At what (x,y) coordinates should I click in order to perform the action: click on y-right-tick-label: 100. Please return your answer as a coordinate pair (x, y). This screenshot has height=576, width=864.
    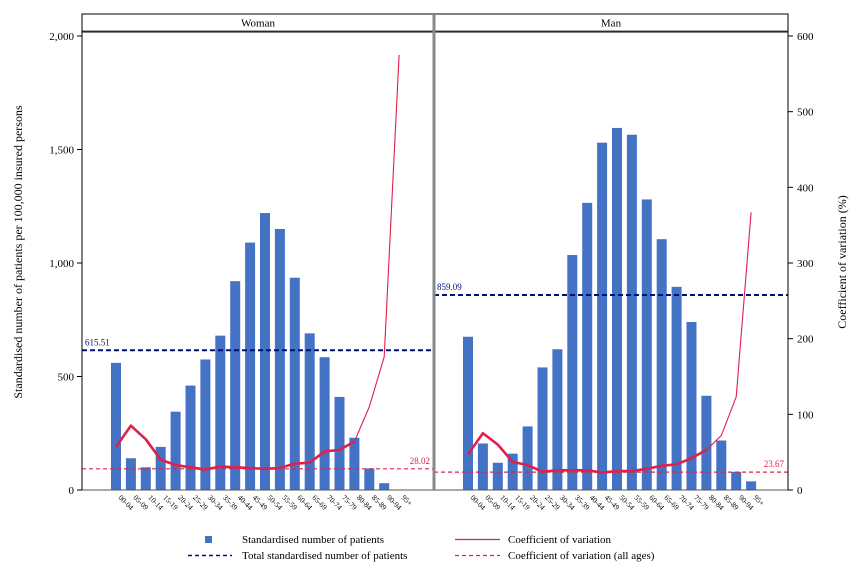
    Looking at the image, I should click on (805, 415).